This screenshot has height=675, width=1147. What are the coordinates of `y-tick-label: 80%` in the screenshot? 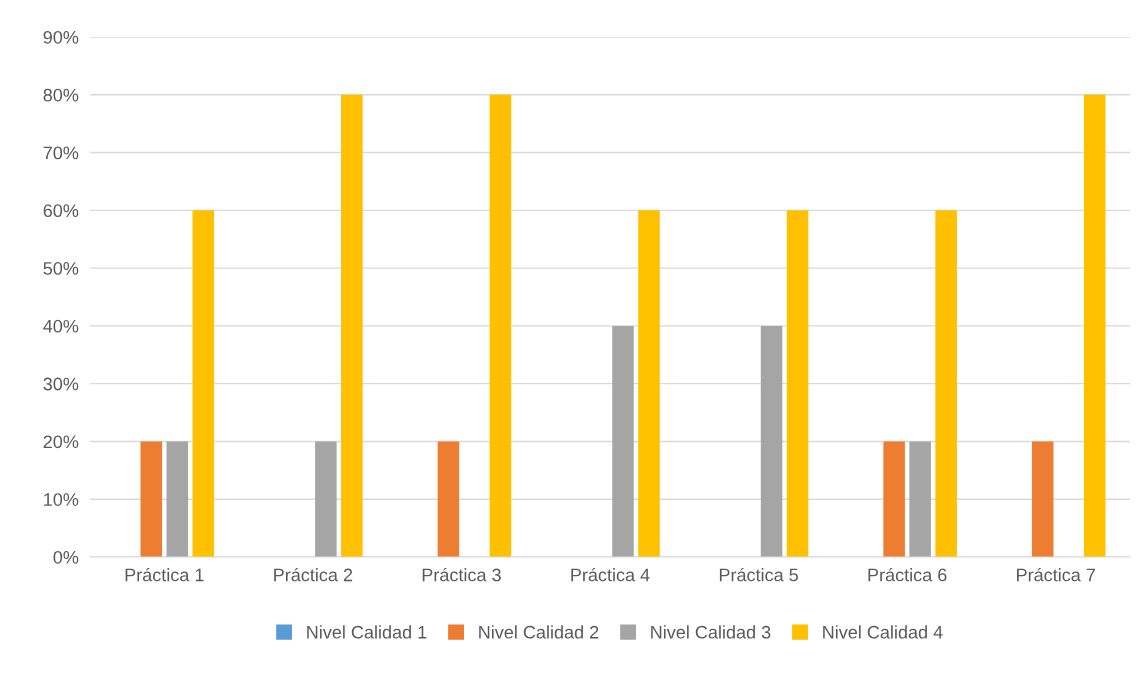 It's located at (61, 95).